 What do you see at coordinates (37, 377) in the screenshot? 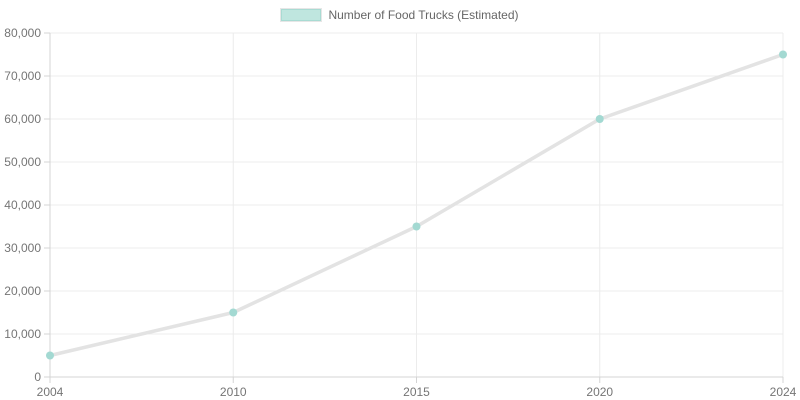
I see `y-tick-label: 0` at bounding box center [37, 377].